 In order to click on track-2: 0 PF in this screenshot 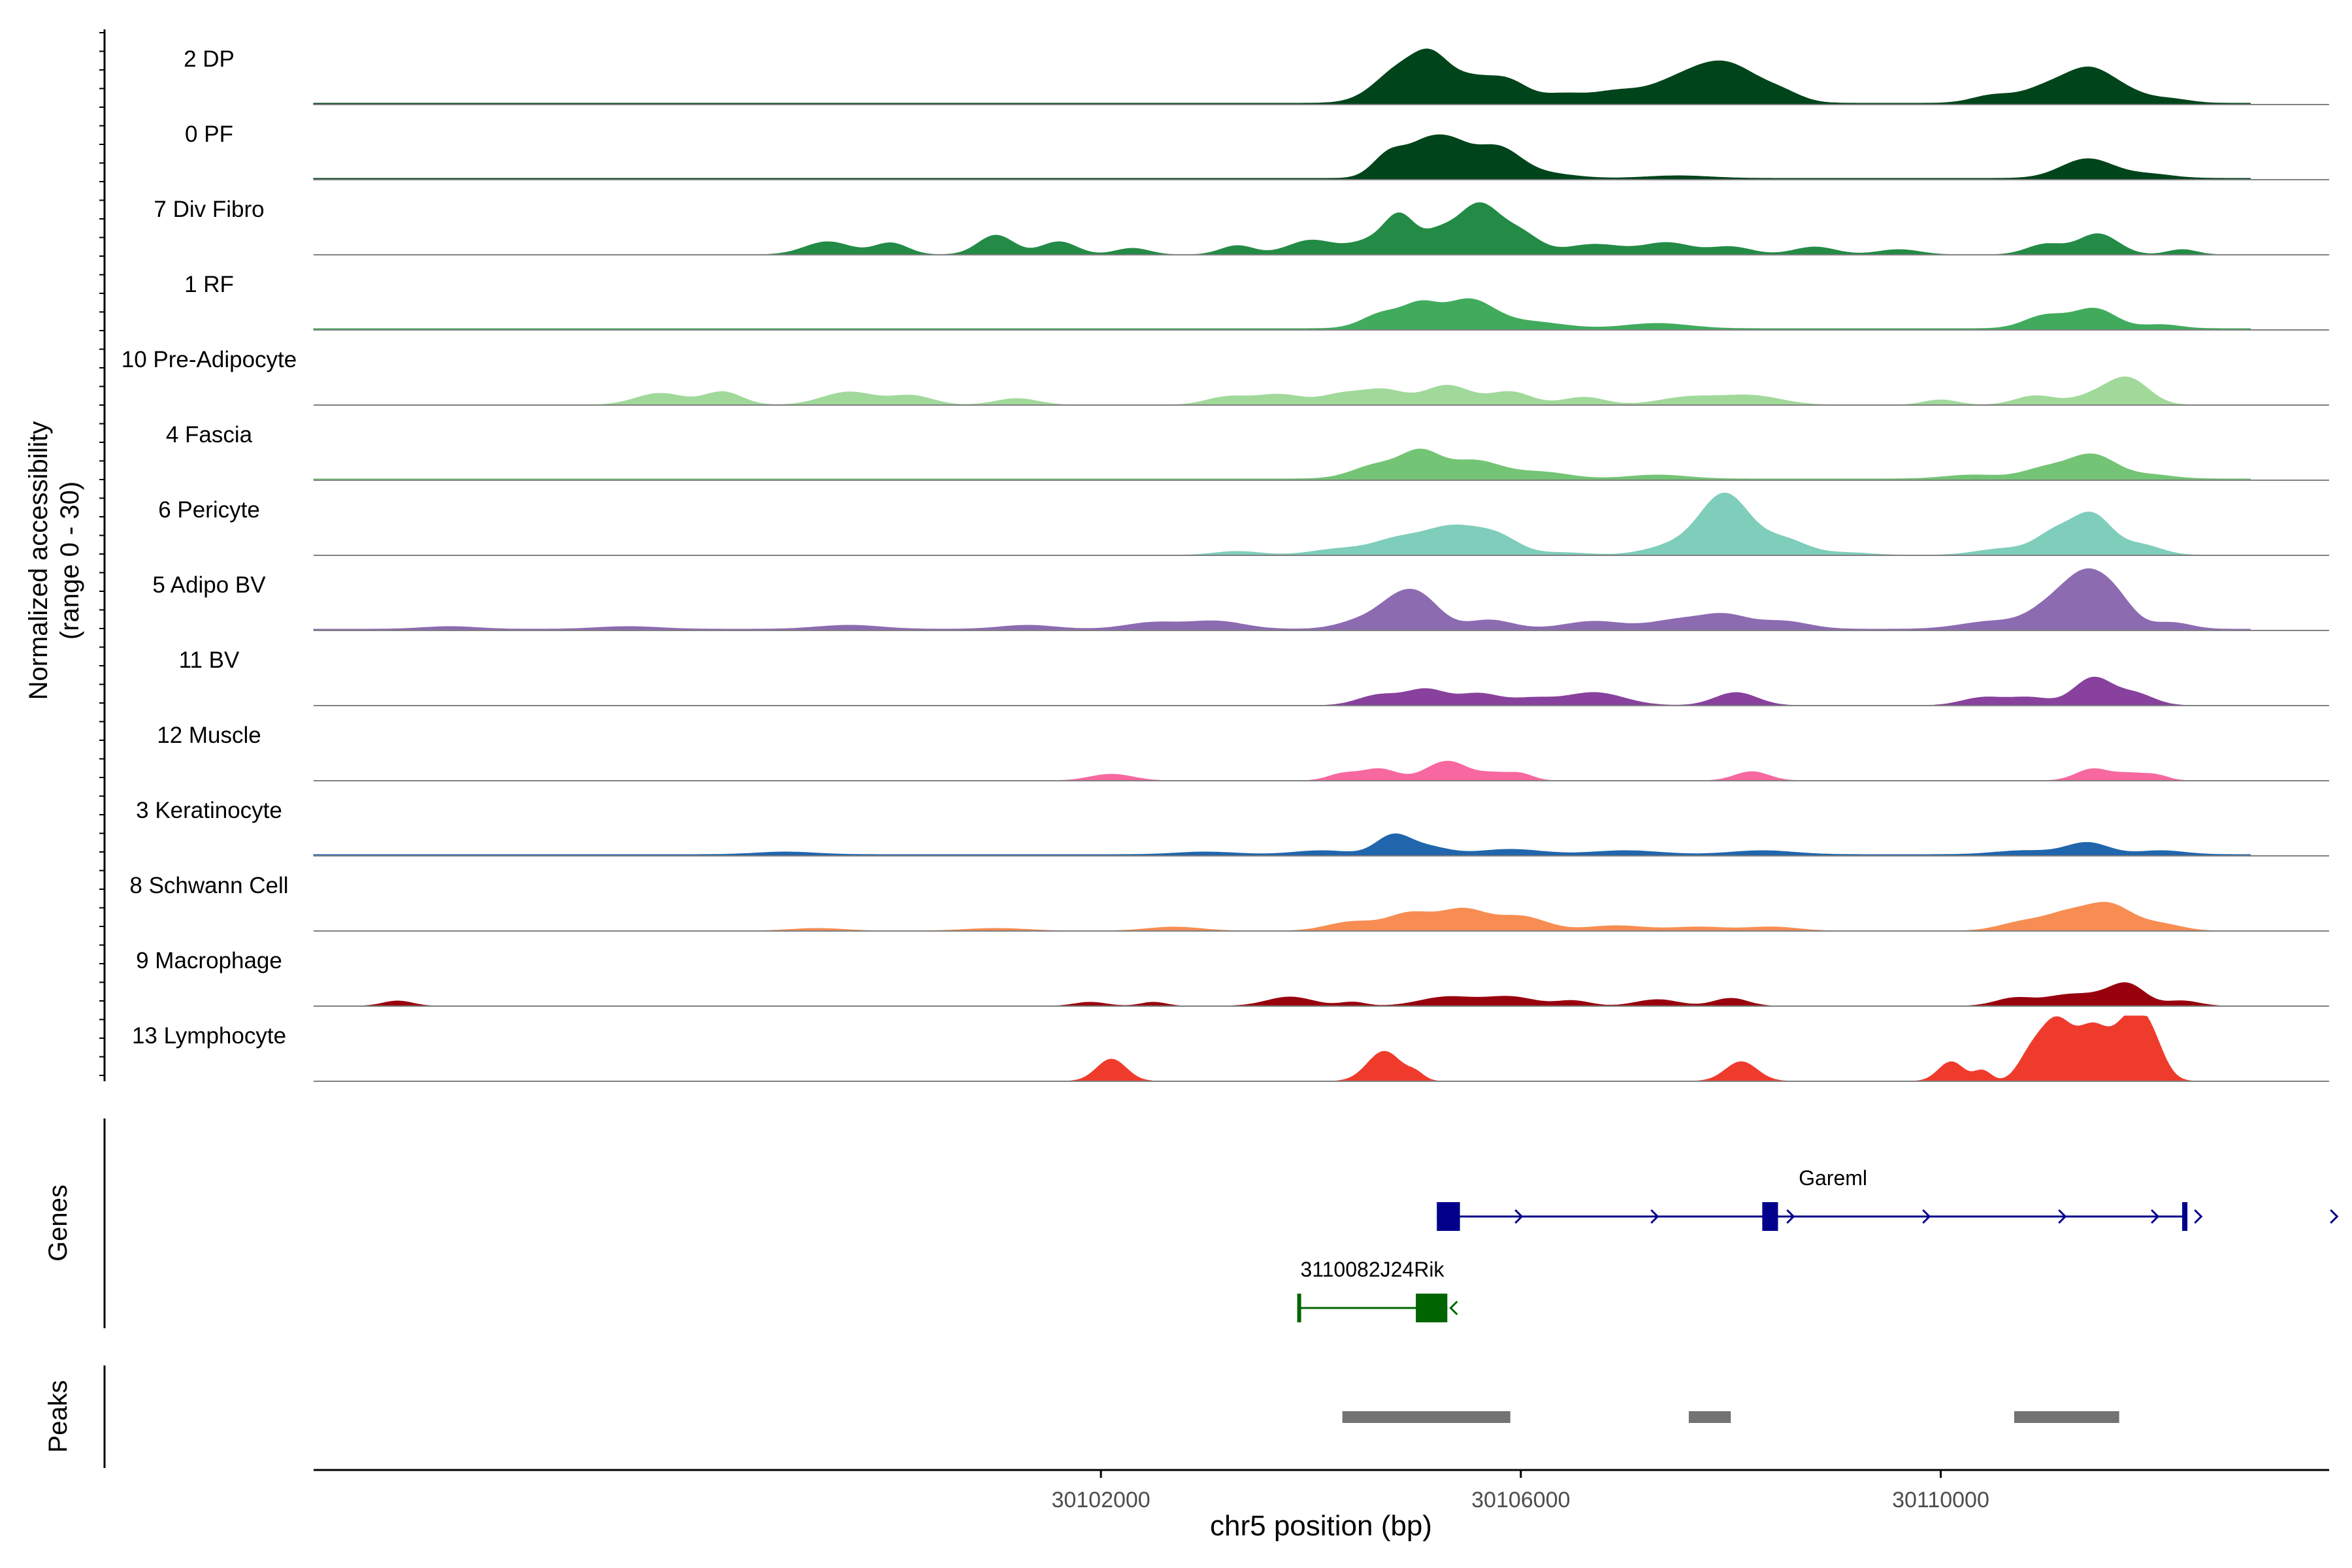, I will do `click(1257, 151)`.